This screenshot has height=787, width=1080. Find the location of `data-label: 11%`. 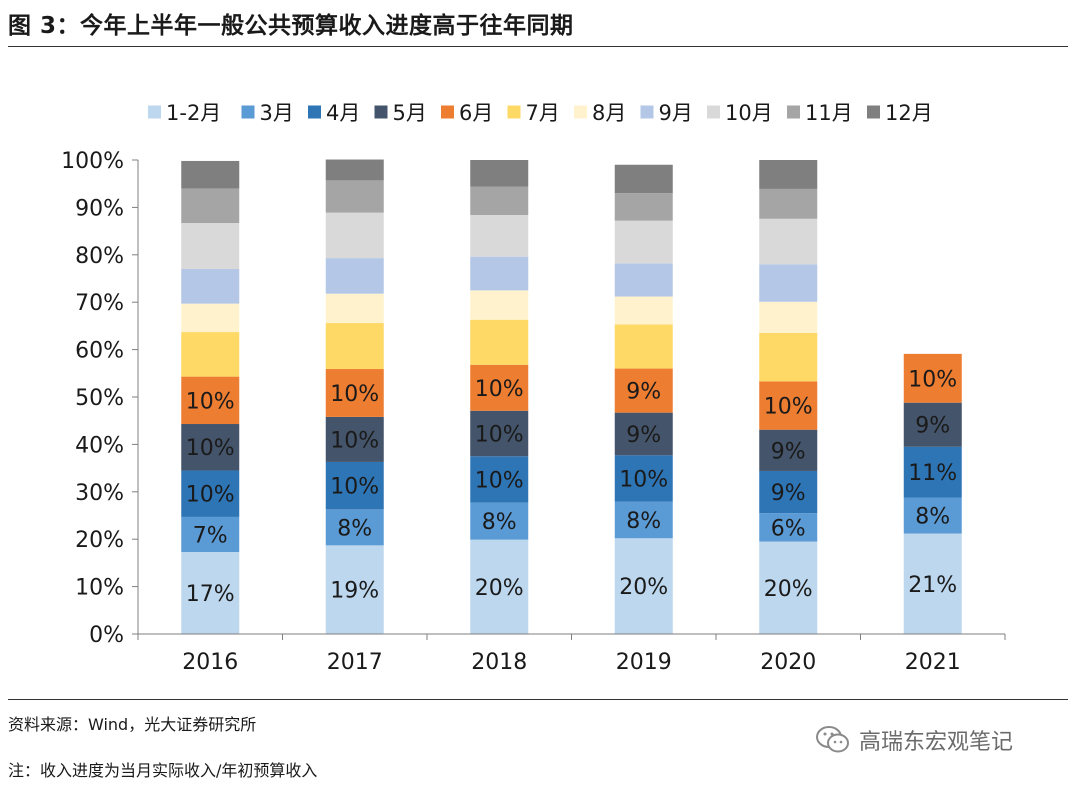

data-label: 11% is located at coordinates (932, 473).